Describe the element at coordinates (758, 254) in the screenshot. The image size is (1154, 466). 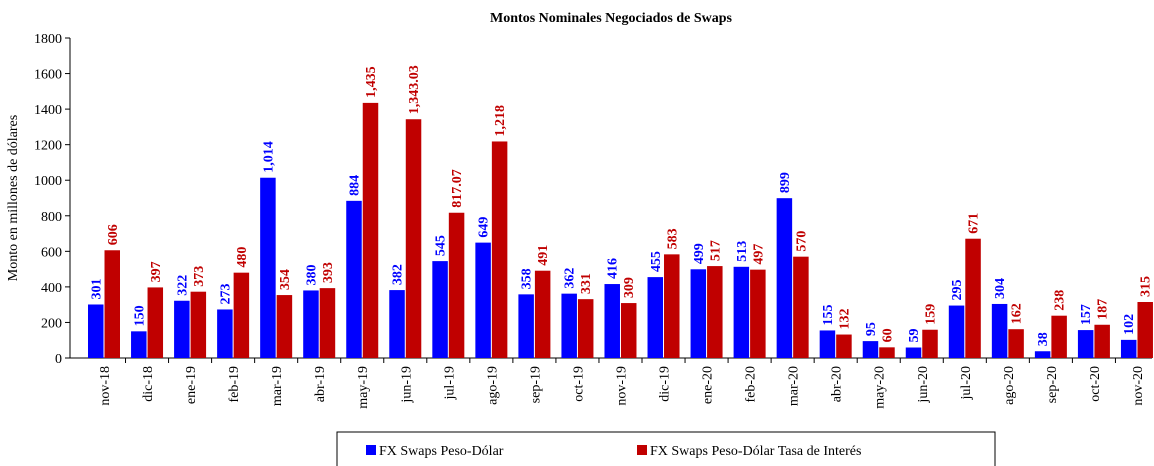
I see `value-label: 497` at that location.